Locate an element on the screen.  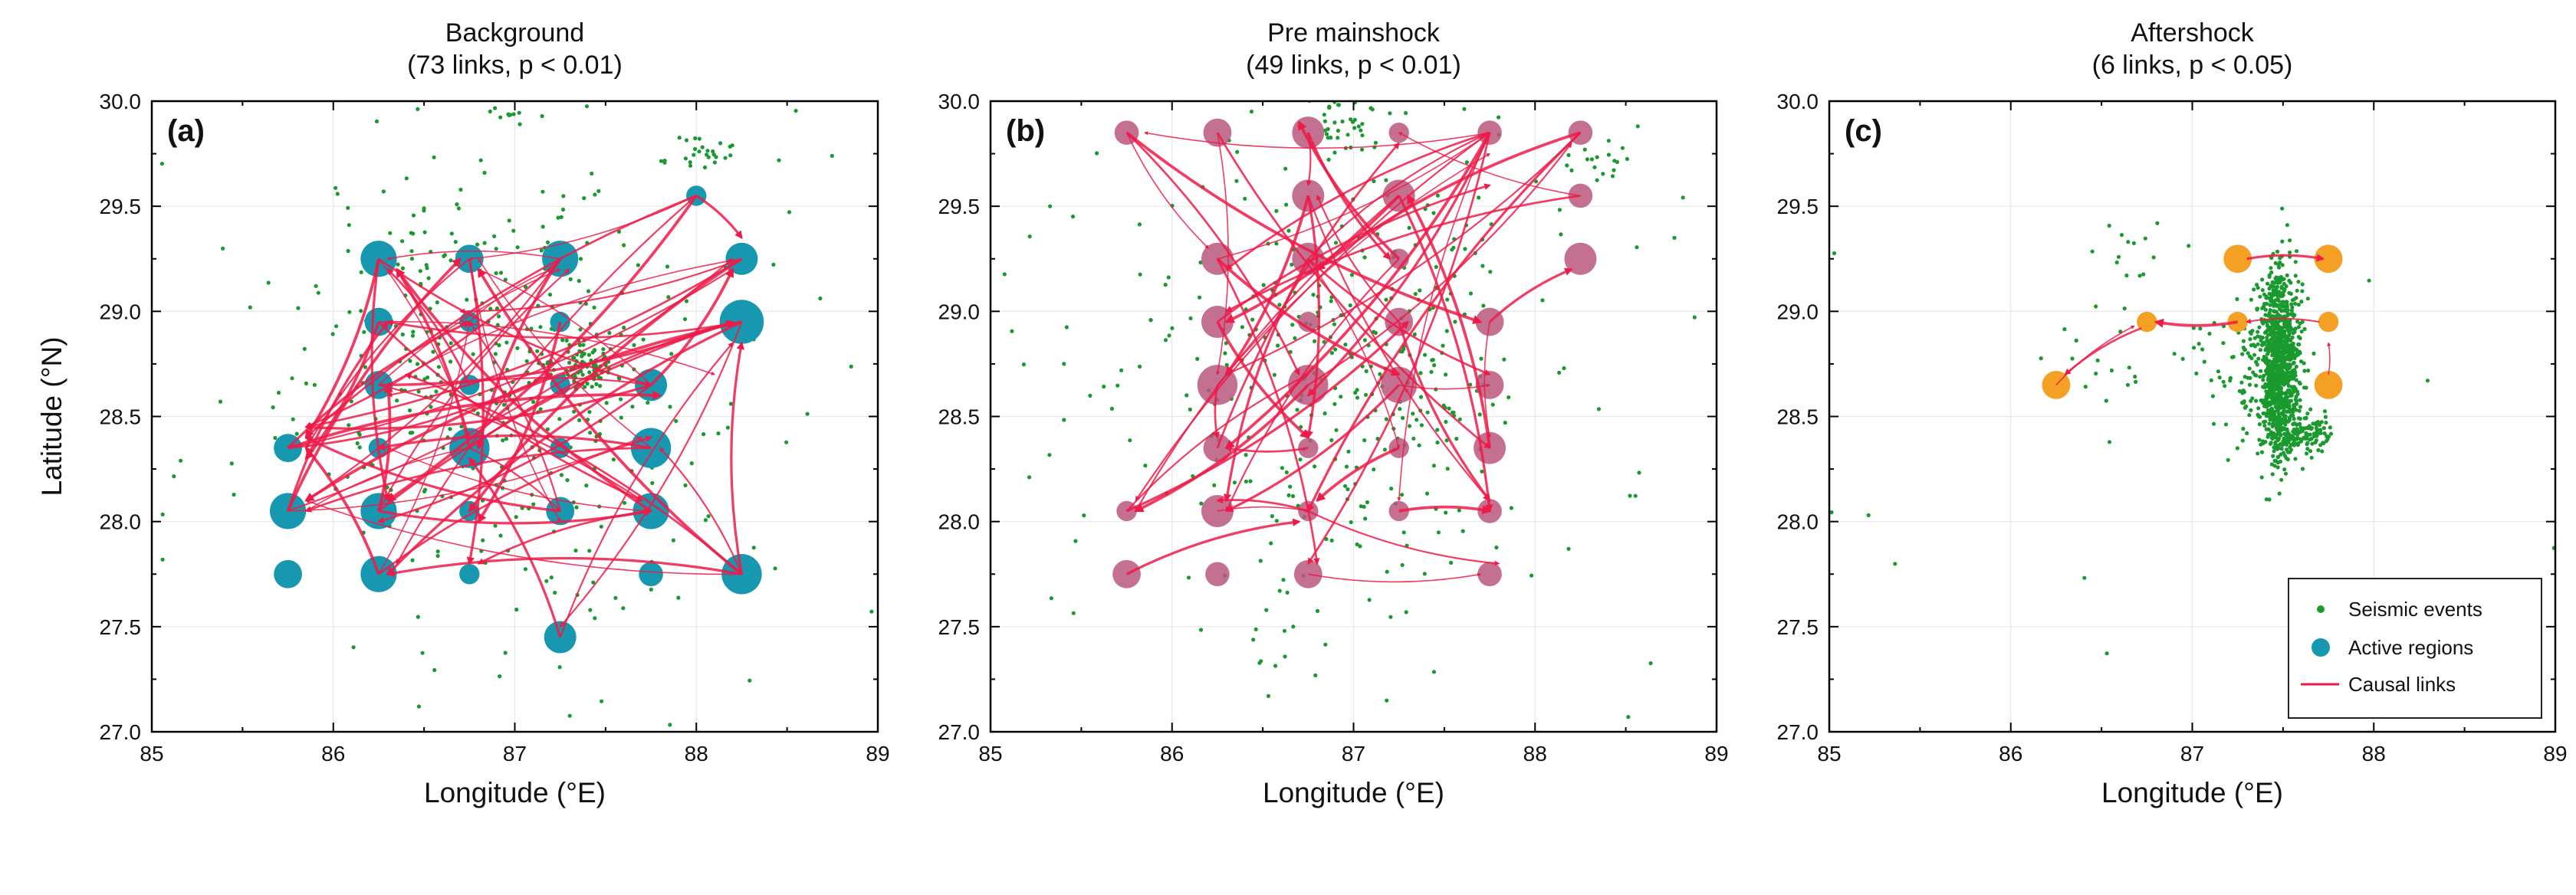
y-tick-label: 28.0 is located at coordinates (959, 522).